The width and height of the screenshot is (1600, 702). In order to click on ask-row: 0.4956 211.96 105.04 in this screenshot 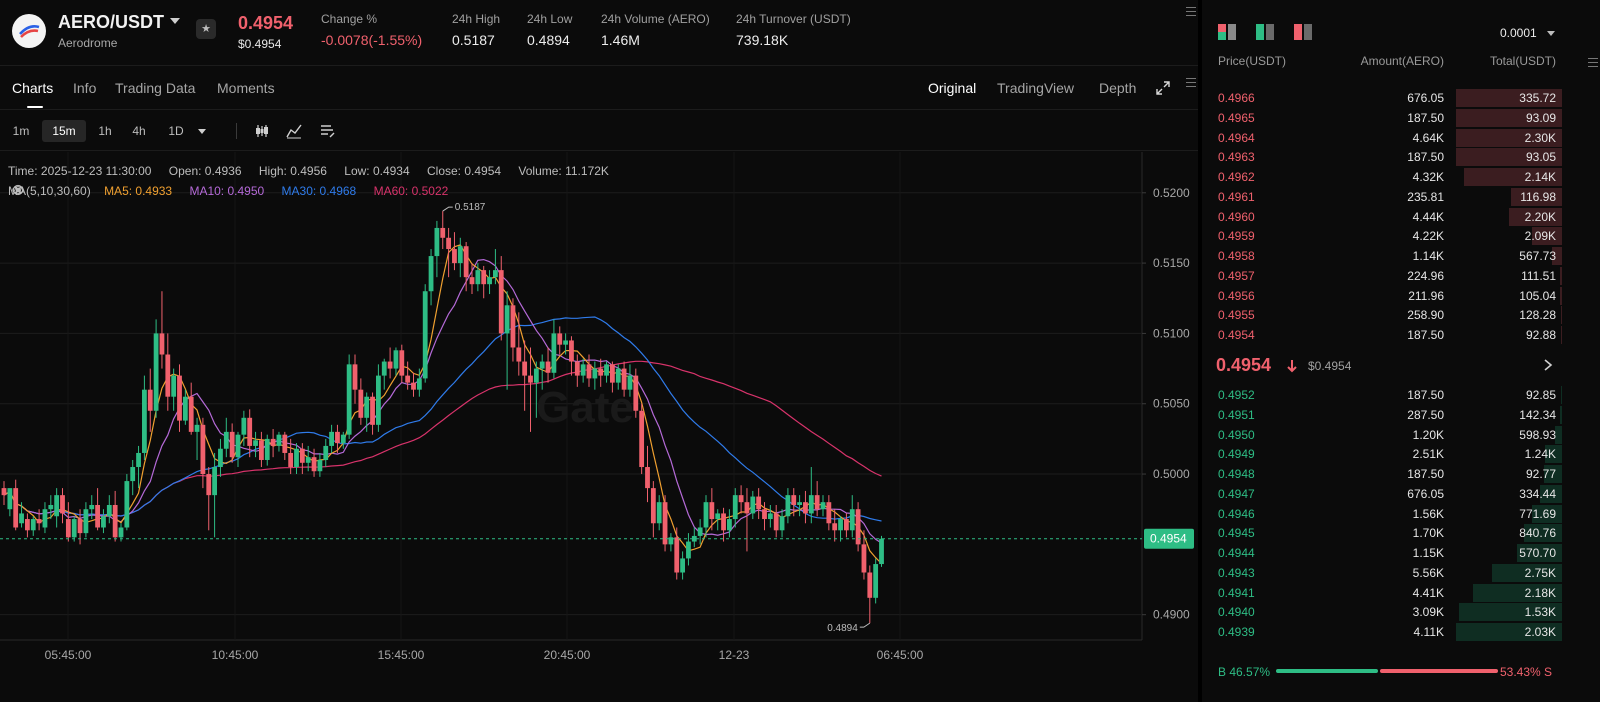, I will do `click(1401, 296)`.